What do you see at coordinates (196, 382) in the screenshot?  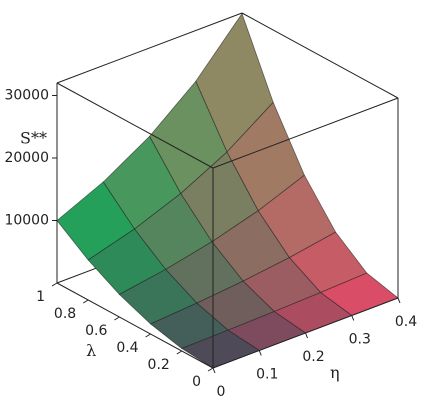 I see `x-tick-label: 0` at bounding box center [196, 382].